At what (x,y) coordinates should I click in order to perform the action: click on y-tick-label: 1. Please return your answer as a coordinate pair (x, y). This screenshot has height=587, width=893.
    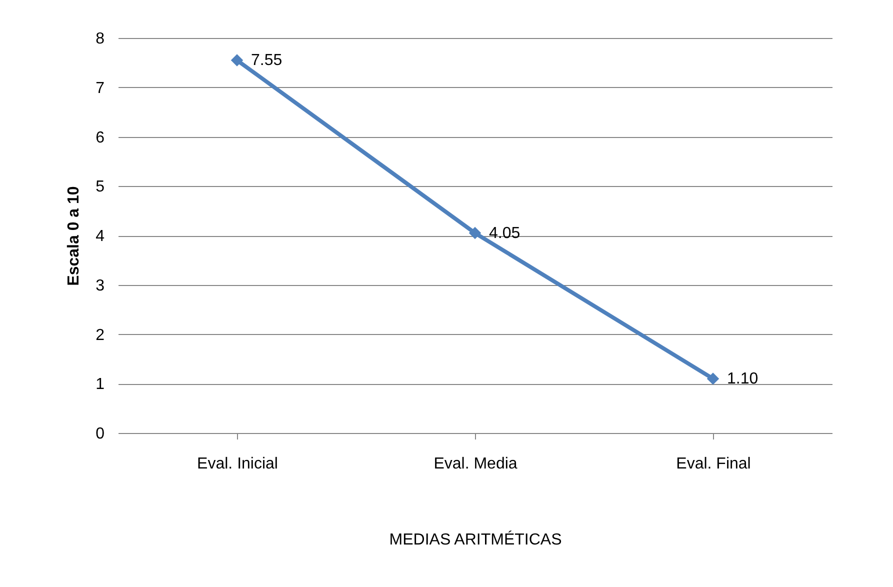
    Looking at the image, I should click on (100, 385).